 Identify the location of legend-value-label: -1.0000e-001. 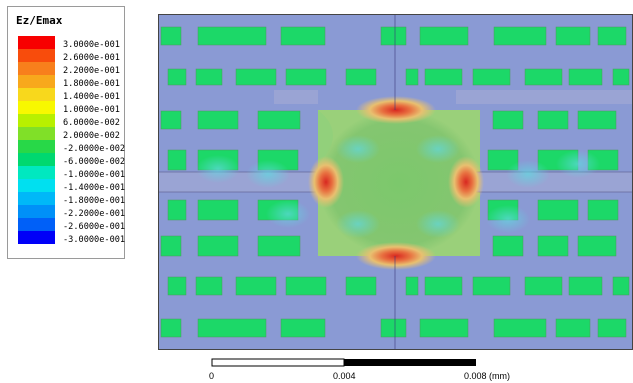
(94, 175).